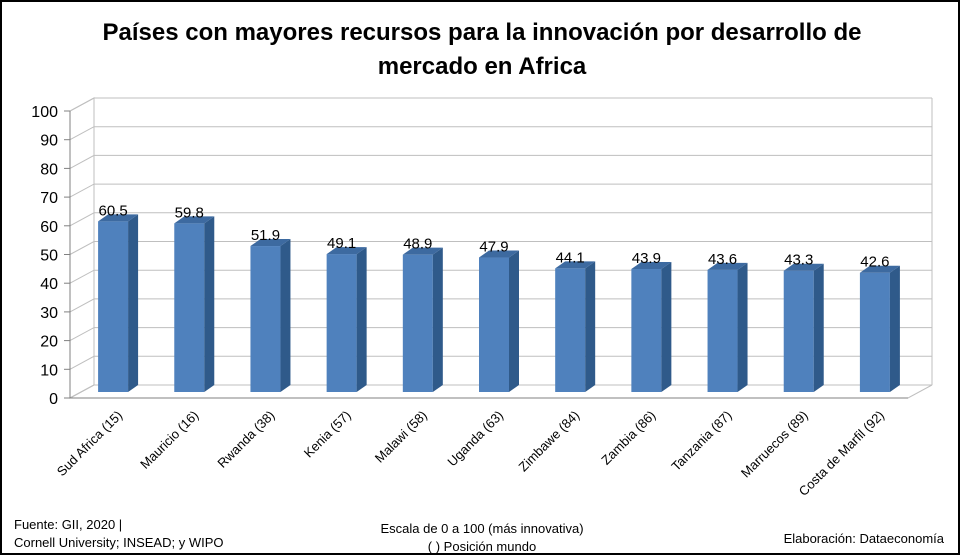 The width and height of the screenshot is (960, 556). What do you see at coordinates (169, 440) in the screenshot?
I see `category-label: Mauricio (16)` at bounding box center [169, 440].